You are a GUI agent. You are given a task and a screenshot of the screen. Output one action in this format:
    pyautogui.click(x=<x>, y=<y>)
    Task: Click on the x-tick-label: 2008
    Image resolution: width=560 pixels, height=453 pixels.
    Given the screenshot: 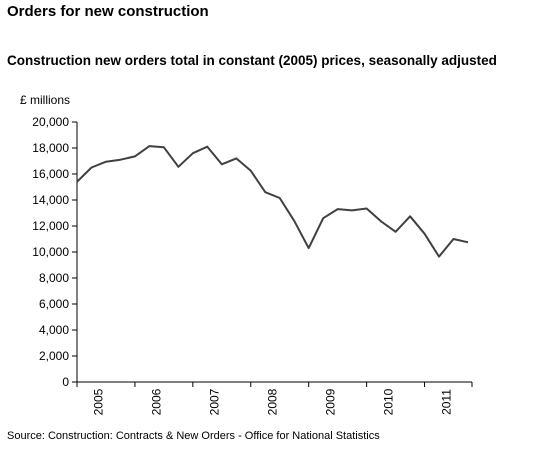 What is the action you would take?
    pyautogui.click(x=273, y=401)
    